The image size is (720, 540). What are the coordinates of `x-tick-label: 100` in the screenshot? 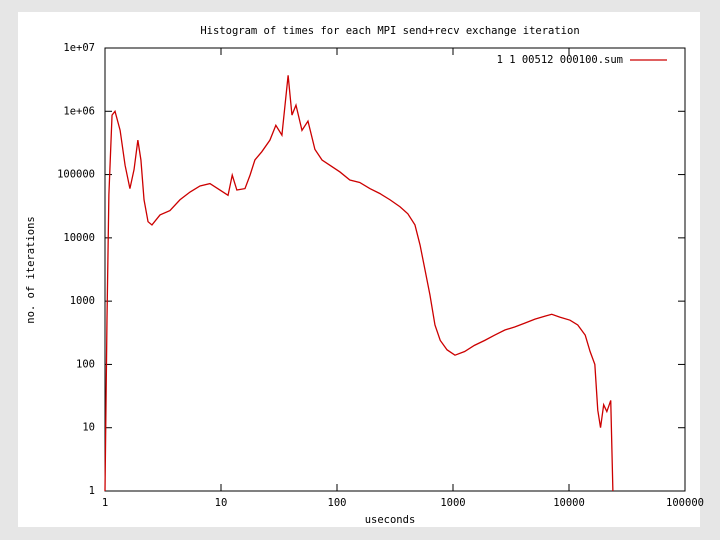 It's located at (337, 503).